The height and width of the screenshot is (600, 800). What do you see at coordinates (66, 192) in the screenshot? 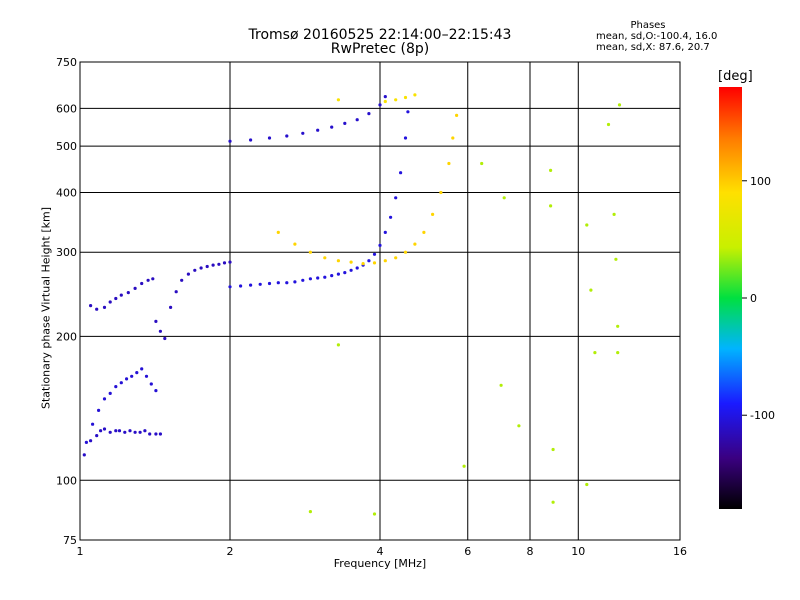
I see `y-tick-label: 400` at bounding box center [66, 192].